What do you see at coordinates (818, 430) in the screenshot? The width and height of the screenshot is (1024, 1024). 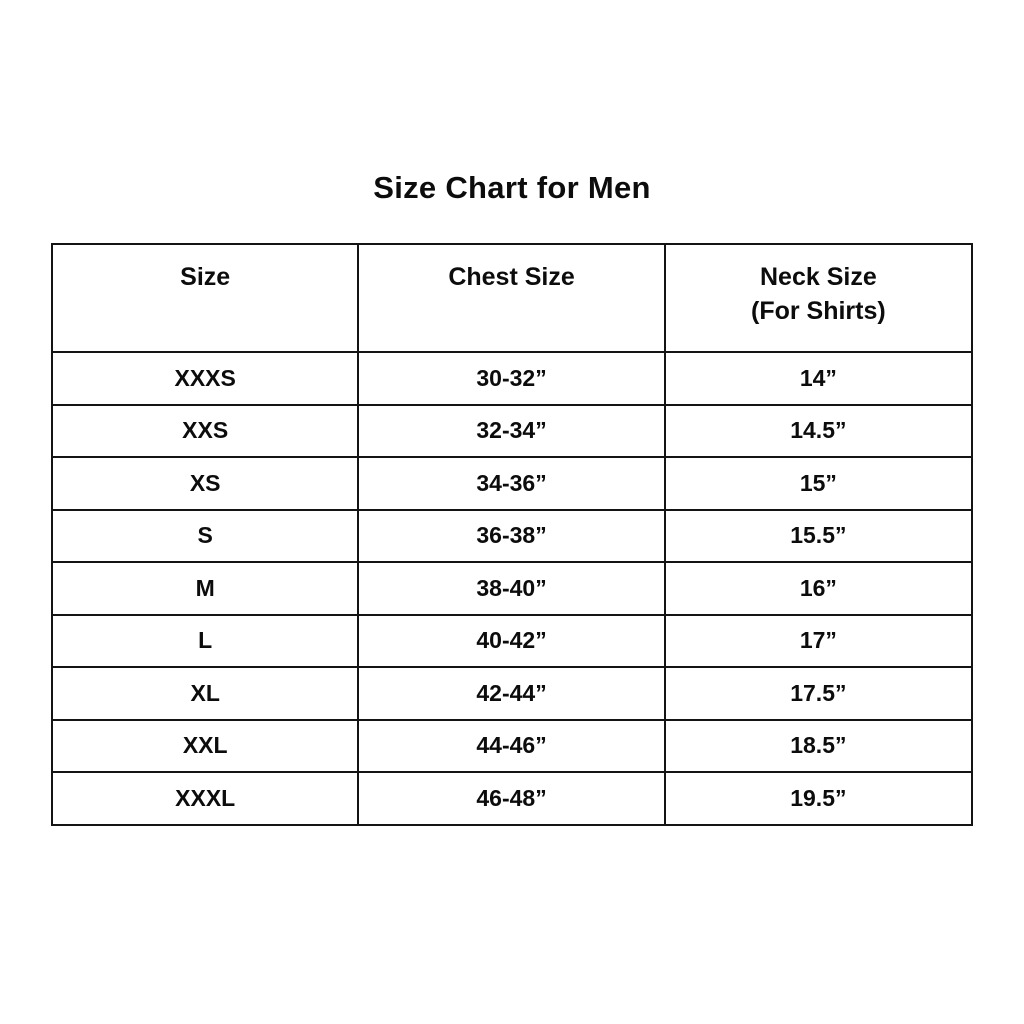 I see `table-cell: 14.5”` at bounding box center [818, 430].